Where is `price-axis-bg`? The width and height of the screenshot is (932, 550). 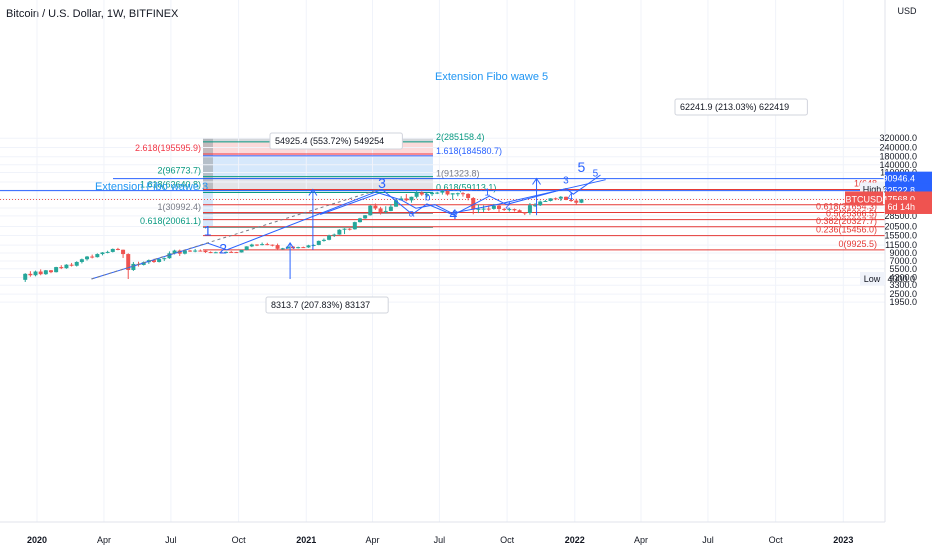
price-axis-bg is located at coordinates (908, 275).